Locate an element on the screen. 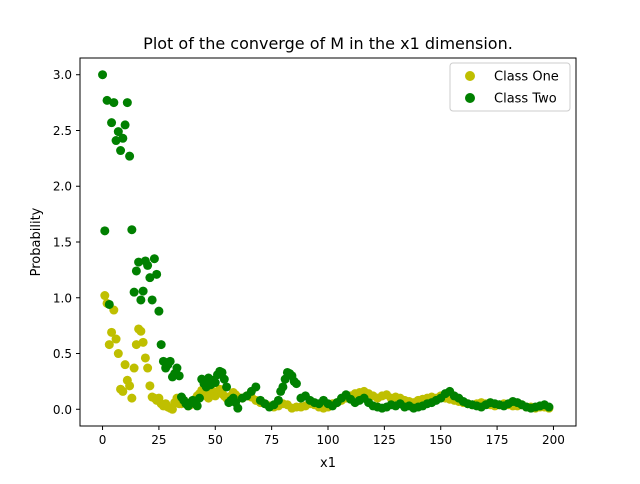 Image resolution: width=640 pixels, height=484 pixels. x-tick-label: 100 is located at coordinates (328, 440).